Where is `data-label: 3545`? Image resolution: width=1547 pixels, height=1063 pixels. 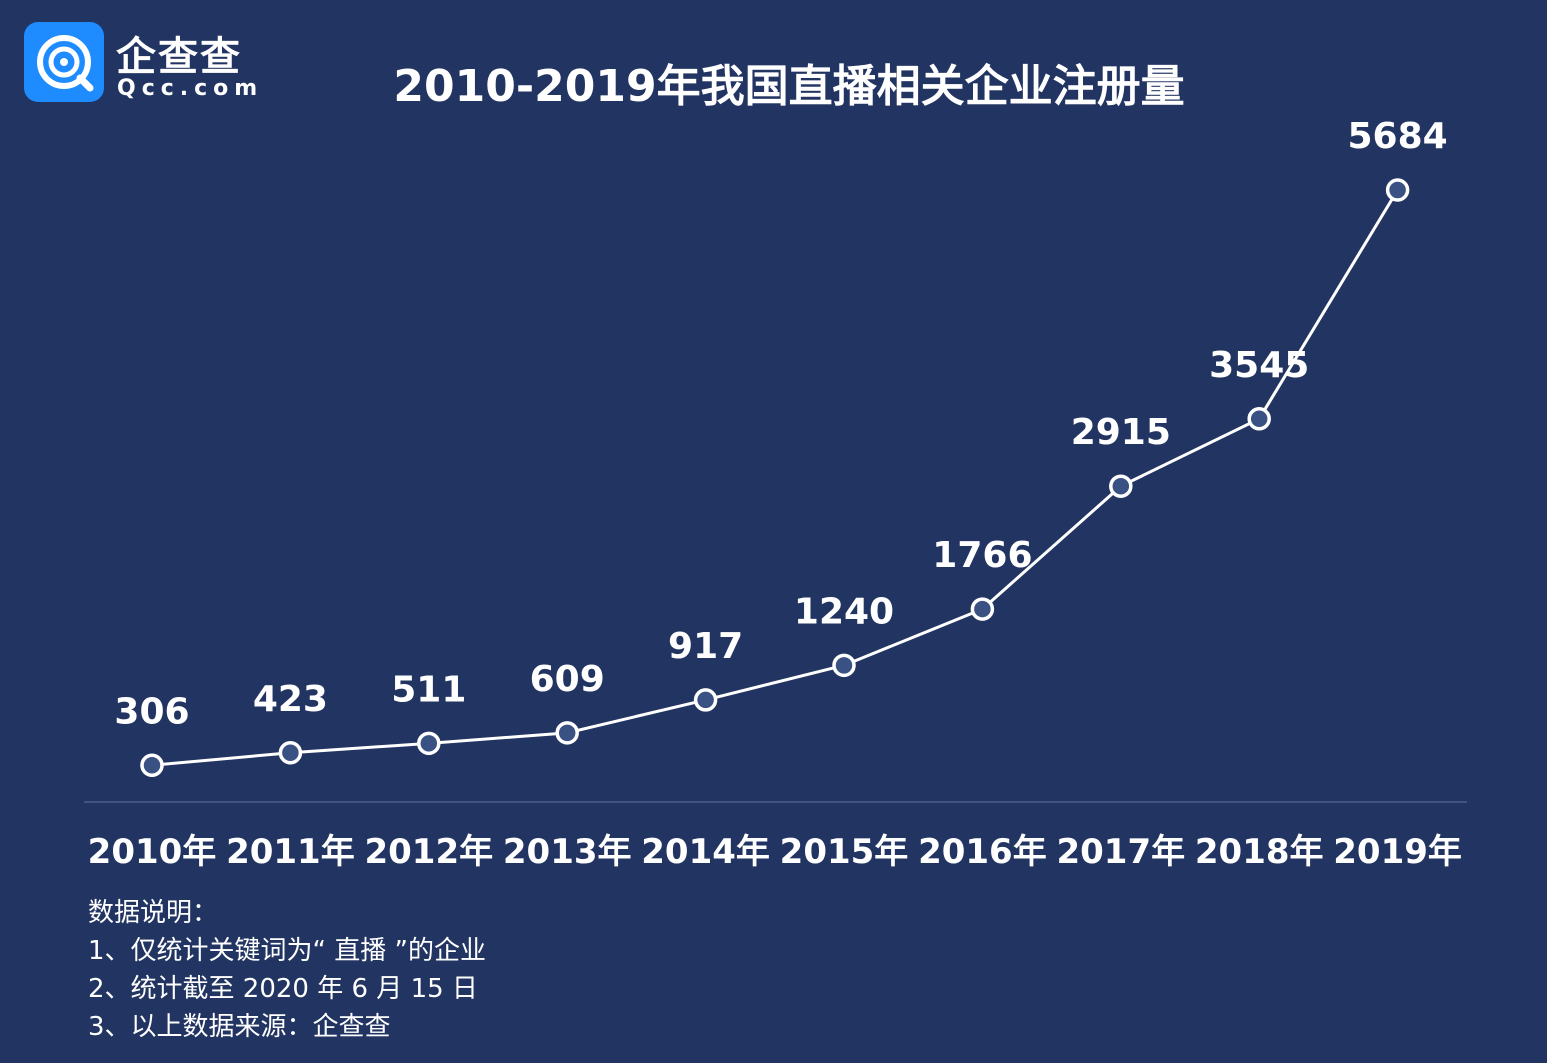
data-label: 3545 is located at coordinates (1259, 365).